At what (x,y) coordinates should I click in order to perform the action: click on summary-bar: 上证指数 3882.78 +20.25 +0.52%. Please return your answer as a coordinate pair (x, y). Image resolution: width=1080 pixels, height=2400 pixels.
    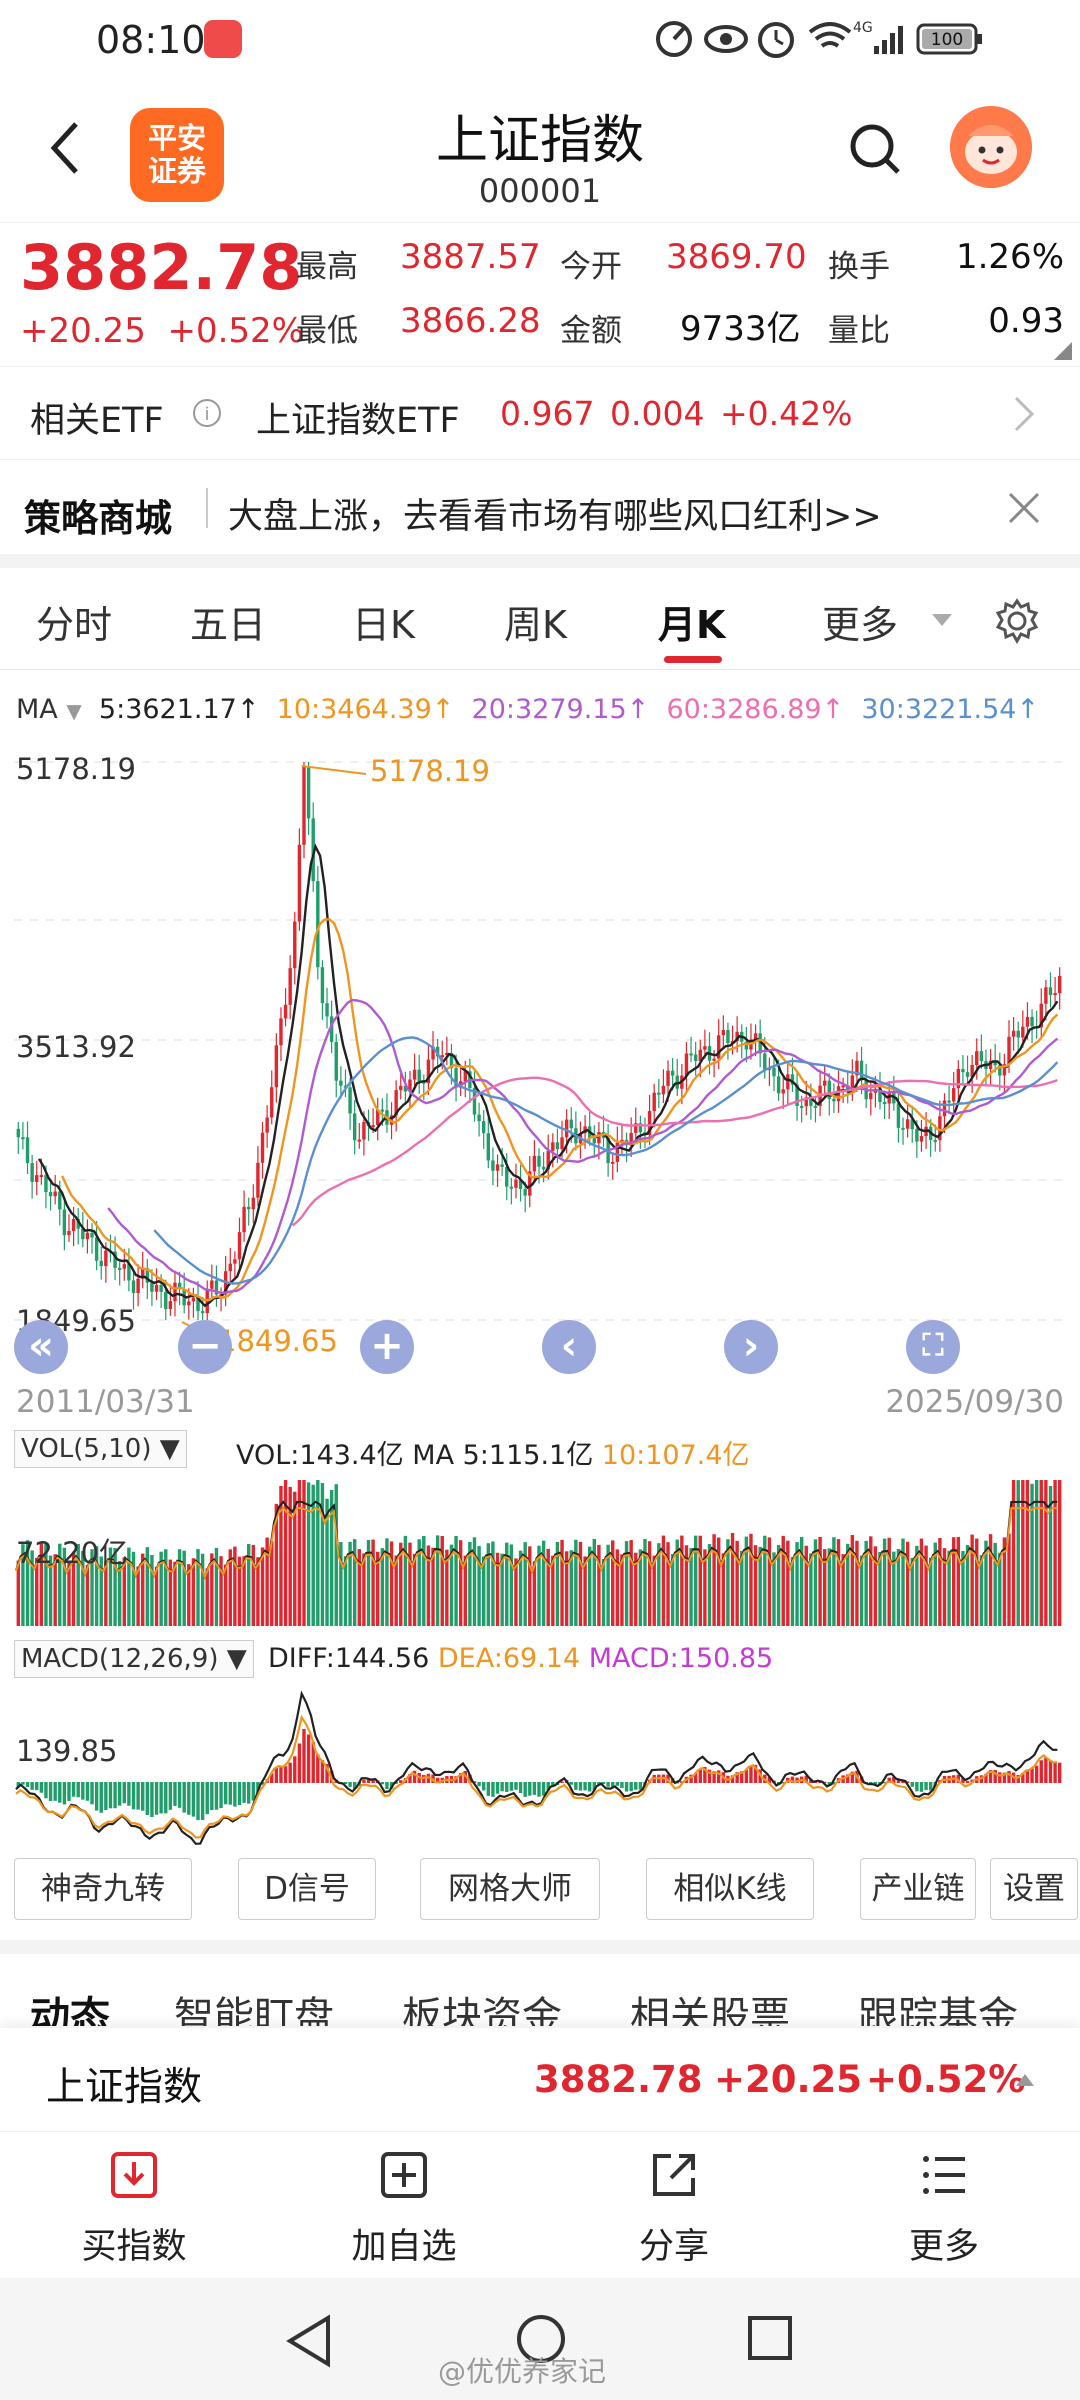
    Looking at the image, I should click on (540, 2080).